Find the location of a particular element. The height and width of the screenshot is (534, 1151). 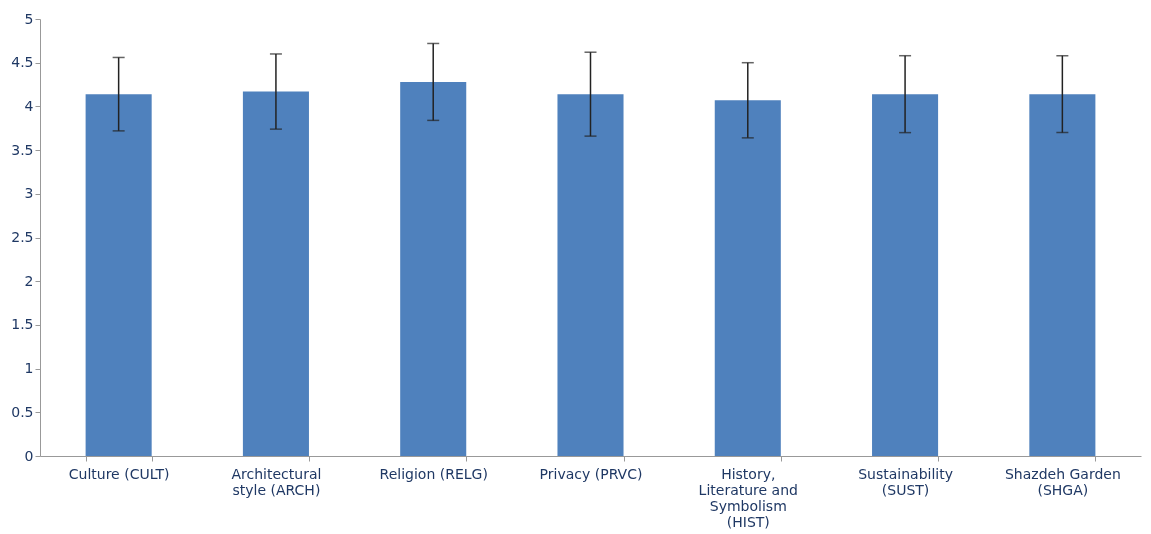

x-tick-label: Religion (RELG) is located at coordinates (433, 473).